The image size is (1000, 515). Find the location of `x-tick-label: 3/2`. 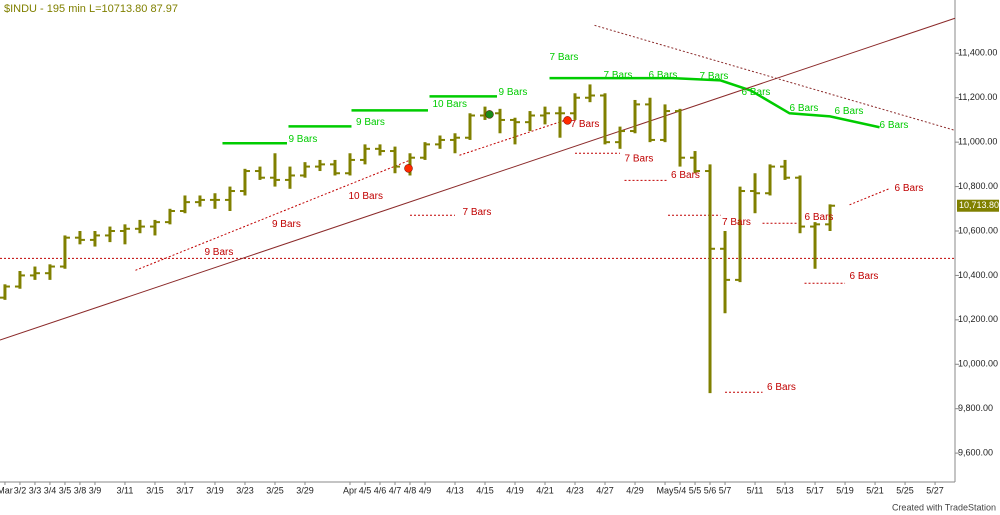

x-tick-label: 3/2 is located at coordinates (20, 490).